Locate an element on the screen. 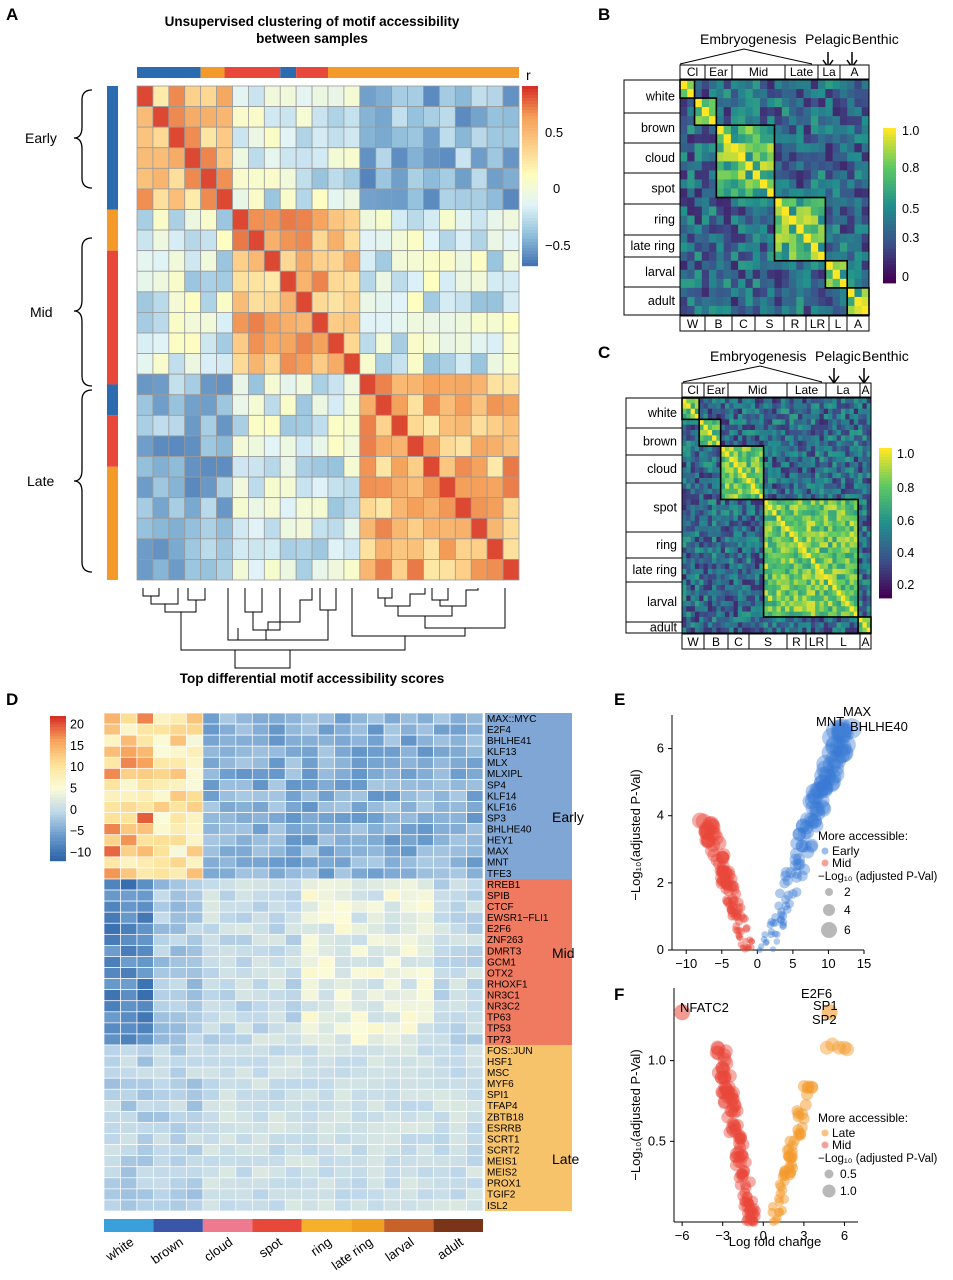 The width and height of the screenshot is (953, 1280). side-bar-segment is located at coordinates (112, 230).